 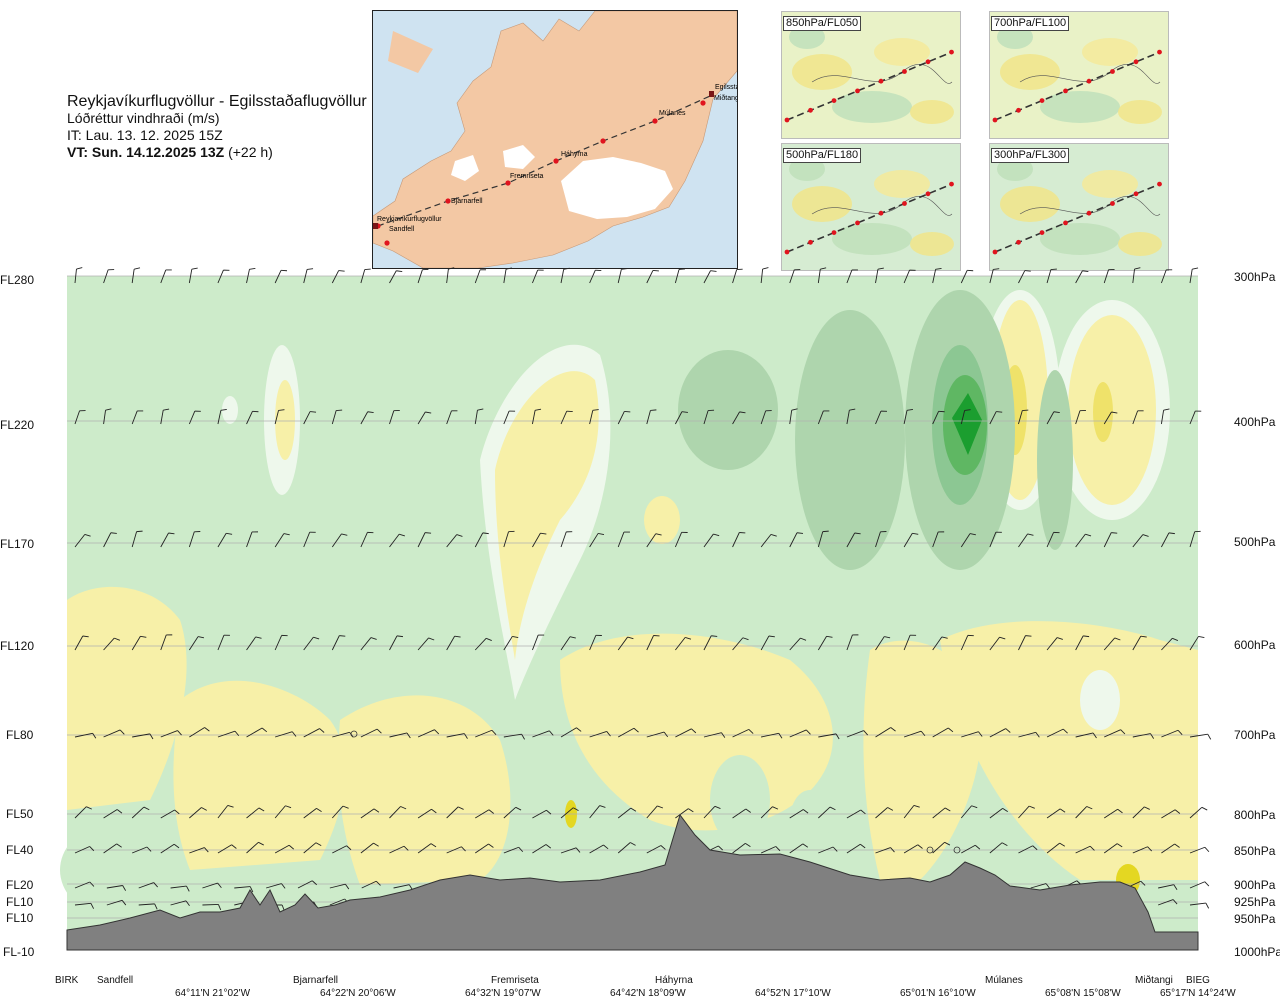 What do you see at coordinates (726, 87) in the screenshot?
I see `map-place-label: Egilsstaðir` at bounding box center [726, 87].